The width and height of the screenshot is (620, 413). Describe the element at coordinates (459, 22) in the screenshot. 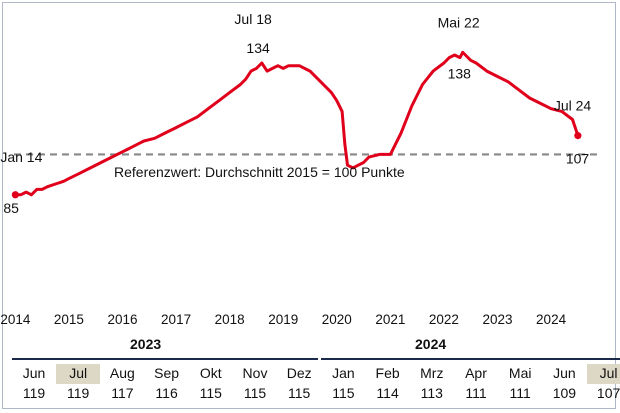

I see `annotation-label: Mai 22` at that location.